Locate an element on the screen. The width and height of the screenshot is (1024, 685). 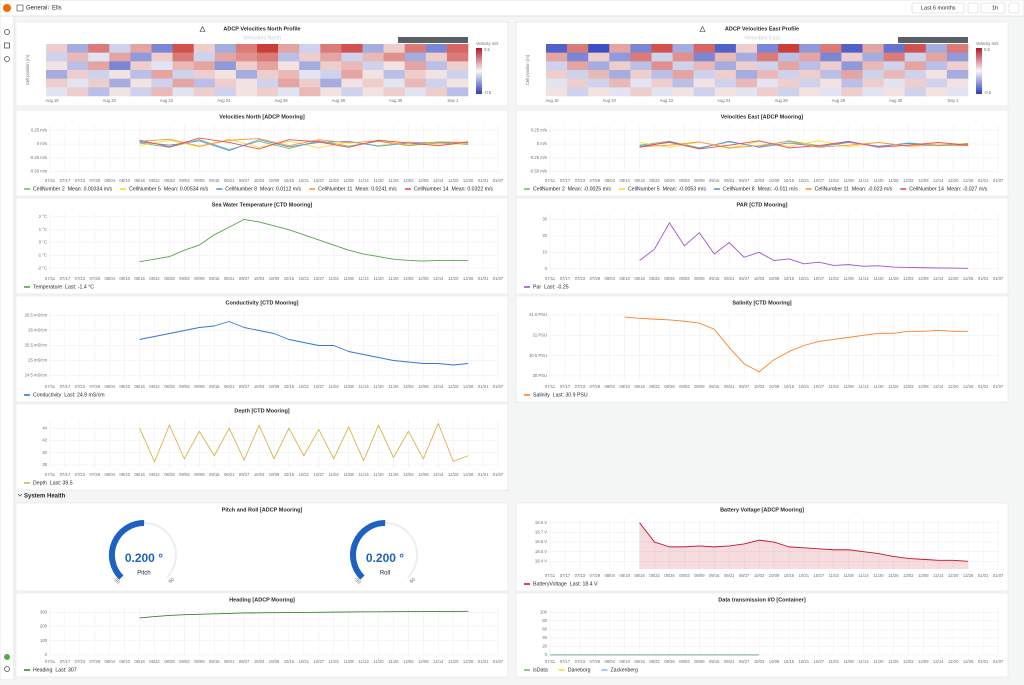
alerts-icon is located at coordinates (7, 59).